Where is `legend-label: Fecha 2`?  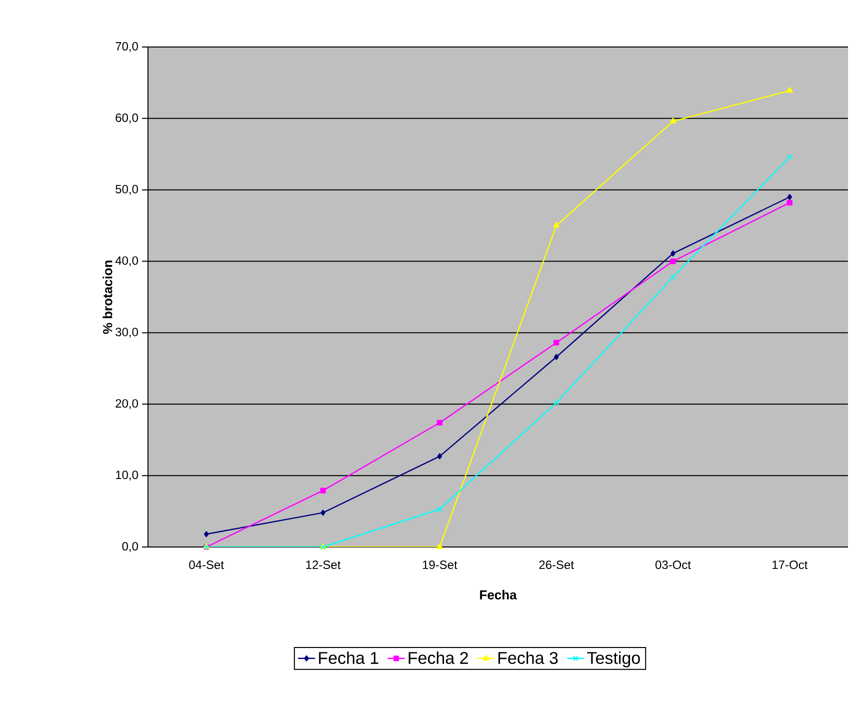 legend-label: Fecha 2 is located at coordinates (438, 658).